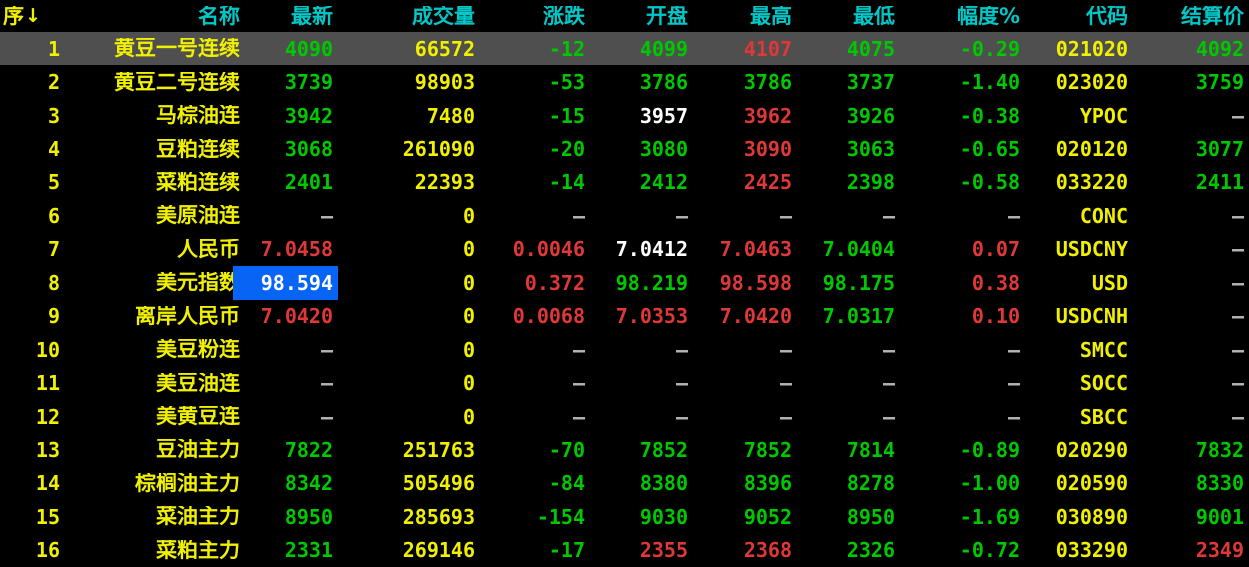 This screenshot has width=1249, height=567. What do you see at coordinates (198, 283) in the screenshot?
I see `cell-name: 美元指数` at bounding box center [198, 283].